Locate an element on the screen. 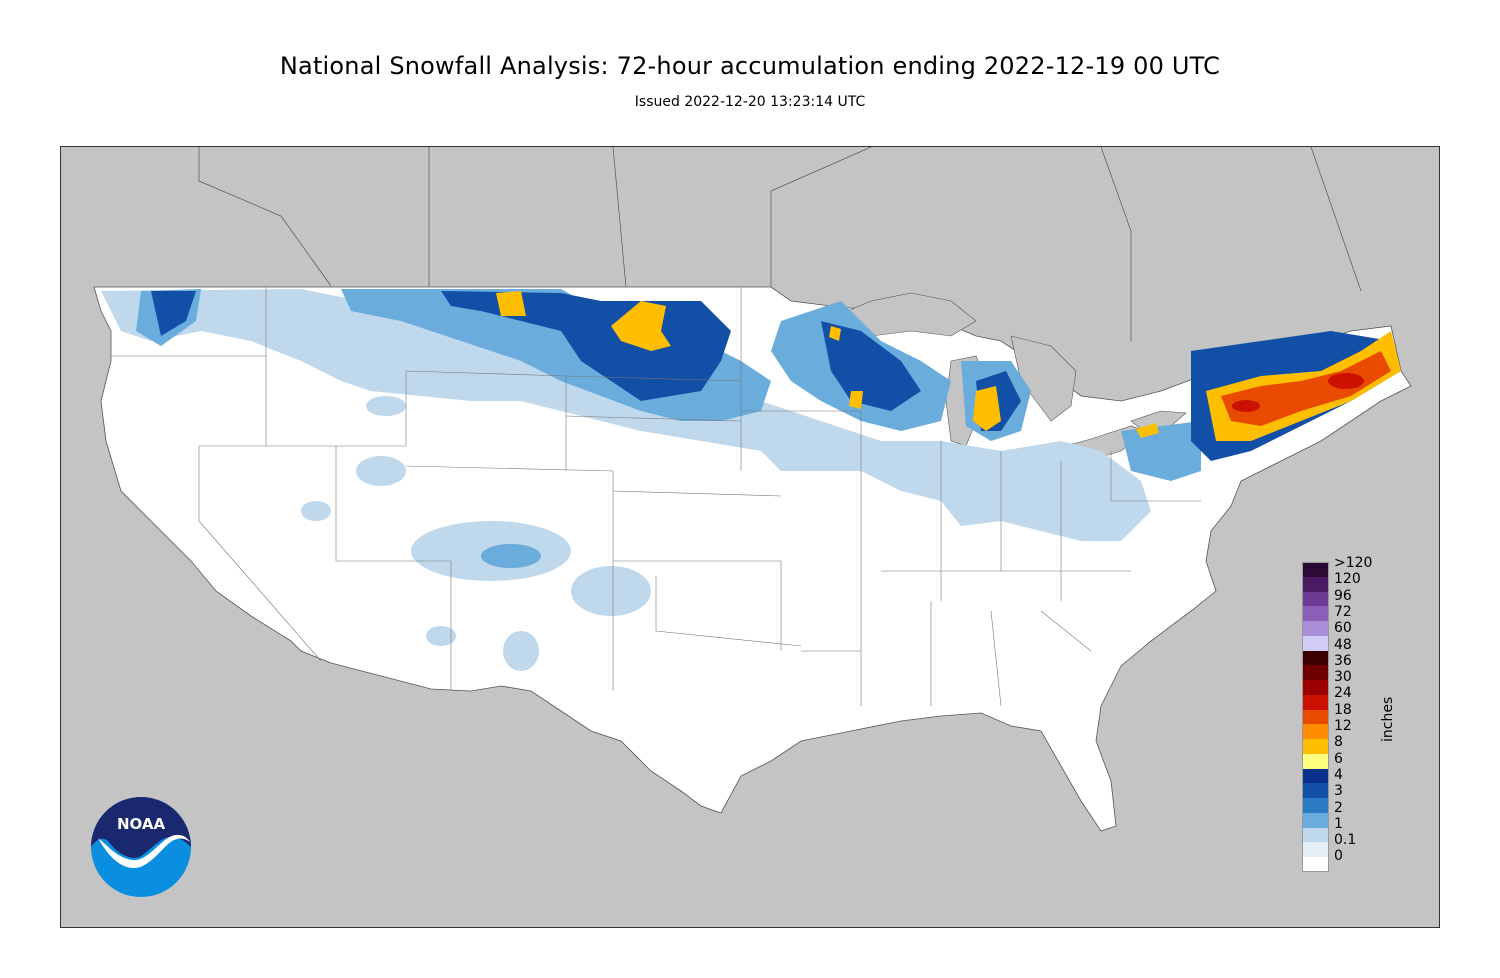  legend-label: 18 is located at coordinates (1343, 709).